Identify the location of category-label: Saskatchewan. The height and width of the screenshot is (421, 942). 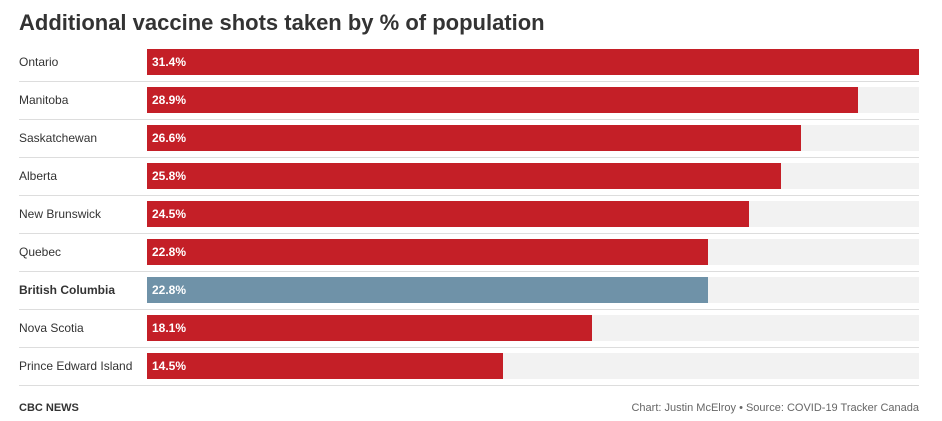
(58, 138).